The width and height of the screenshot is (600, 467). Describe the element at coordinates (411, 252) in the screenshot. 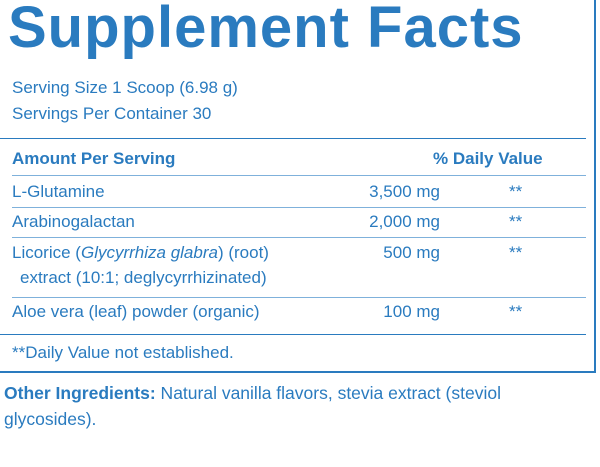

I see `ingredient-amount: 500 mg` at that location.